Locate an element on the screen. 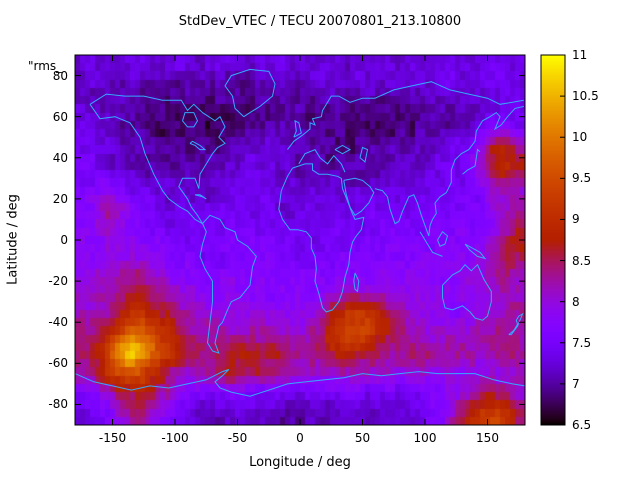  y-tick-label: -40 is located at coordinates (58, 322).